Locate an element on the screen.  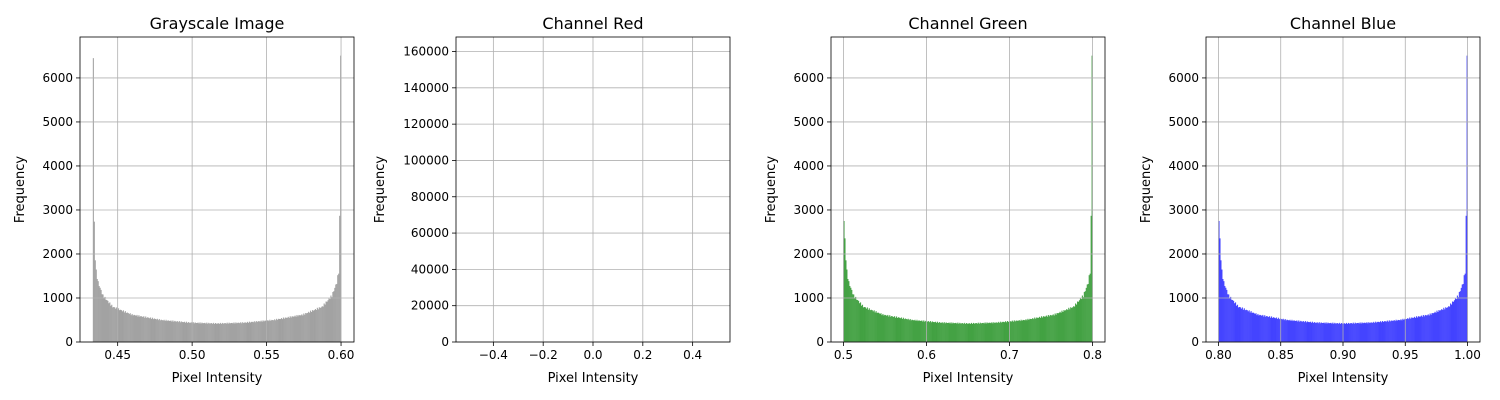
y-tick-label: 40000 is located at coordinates (430, 269).